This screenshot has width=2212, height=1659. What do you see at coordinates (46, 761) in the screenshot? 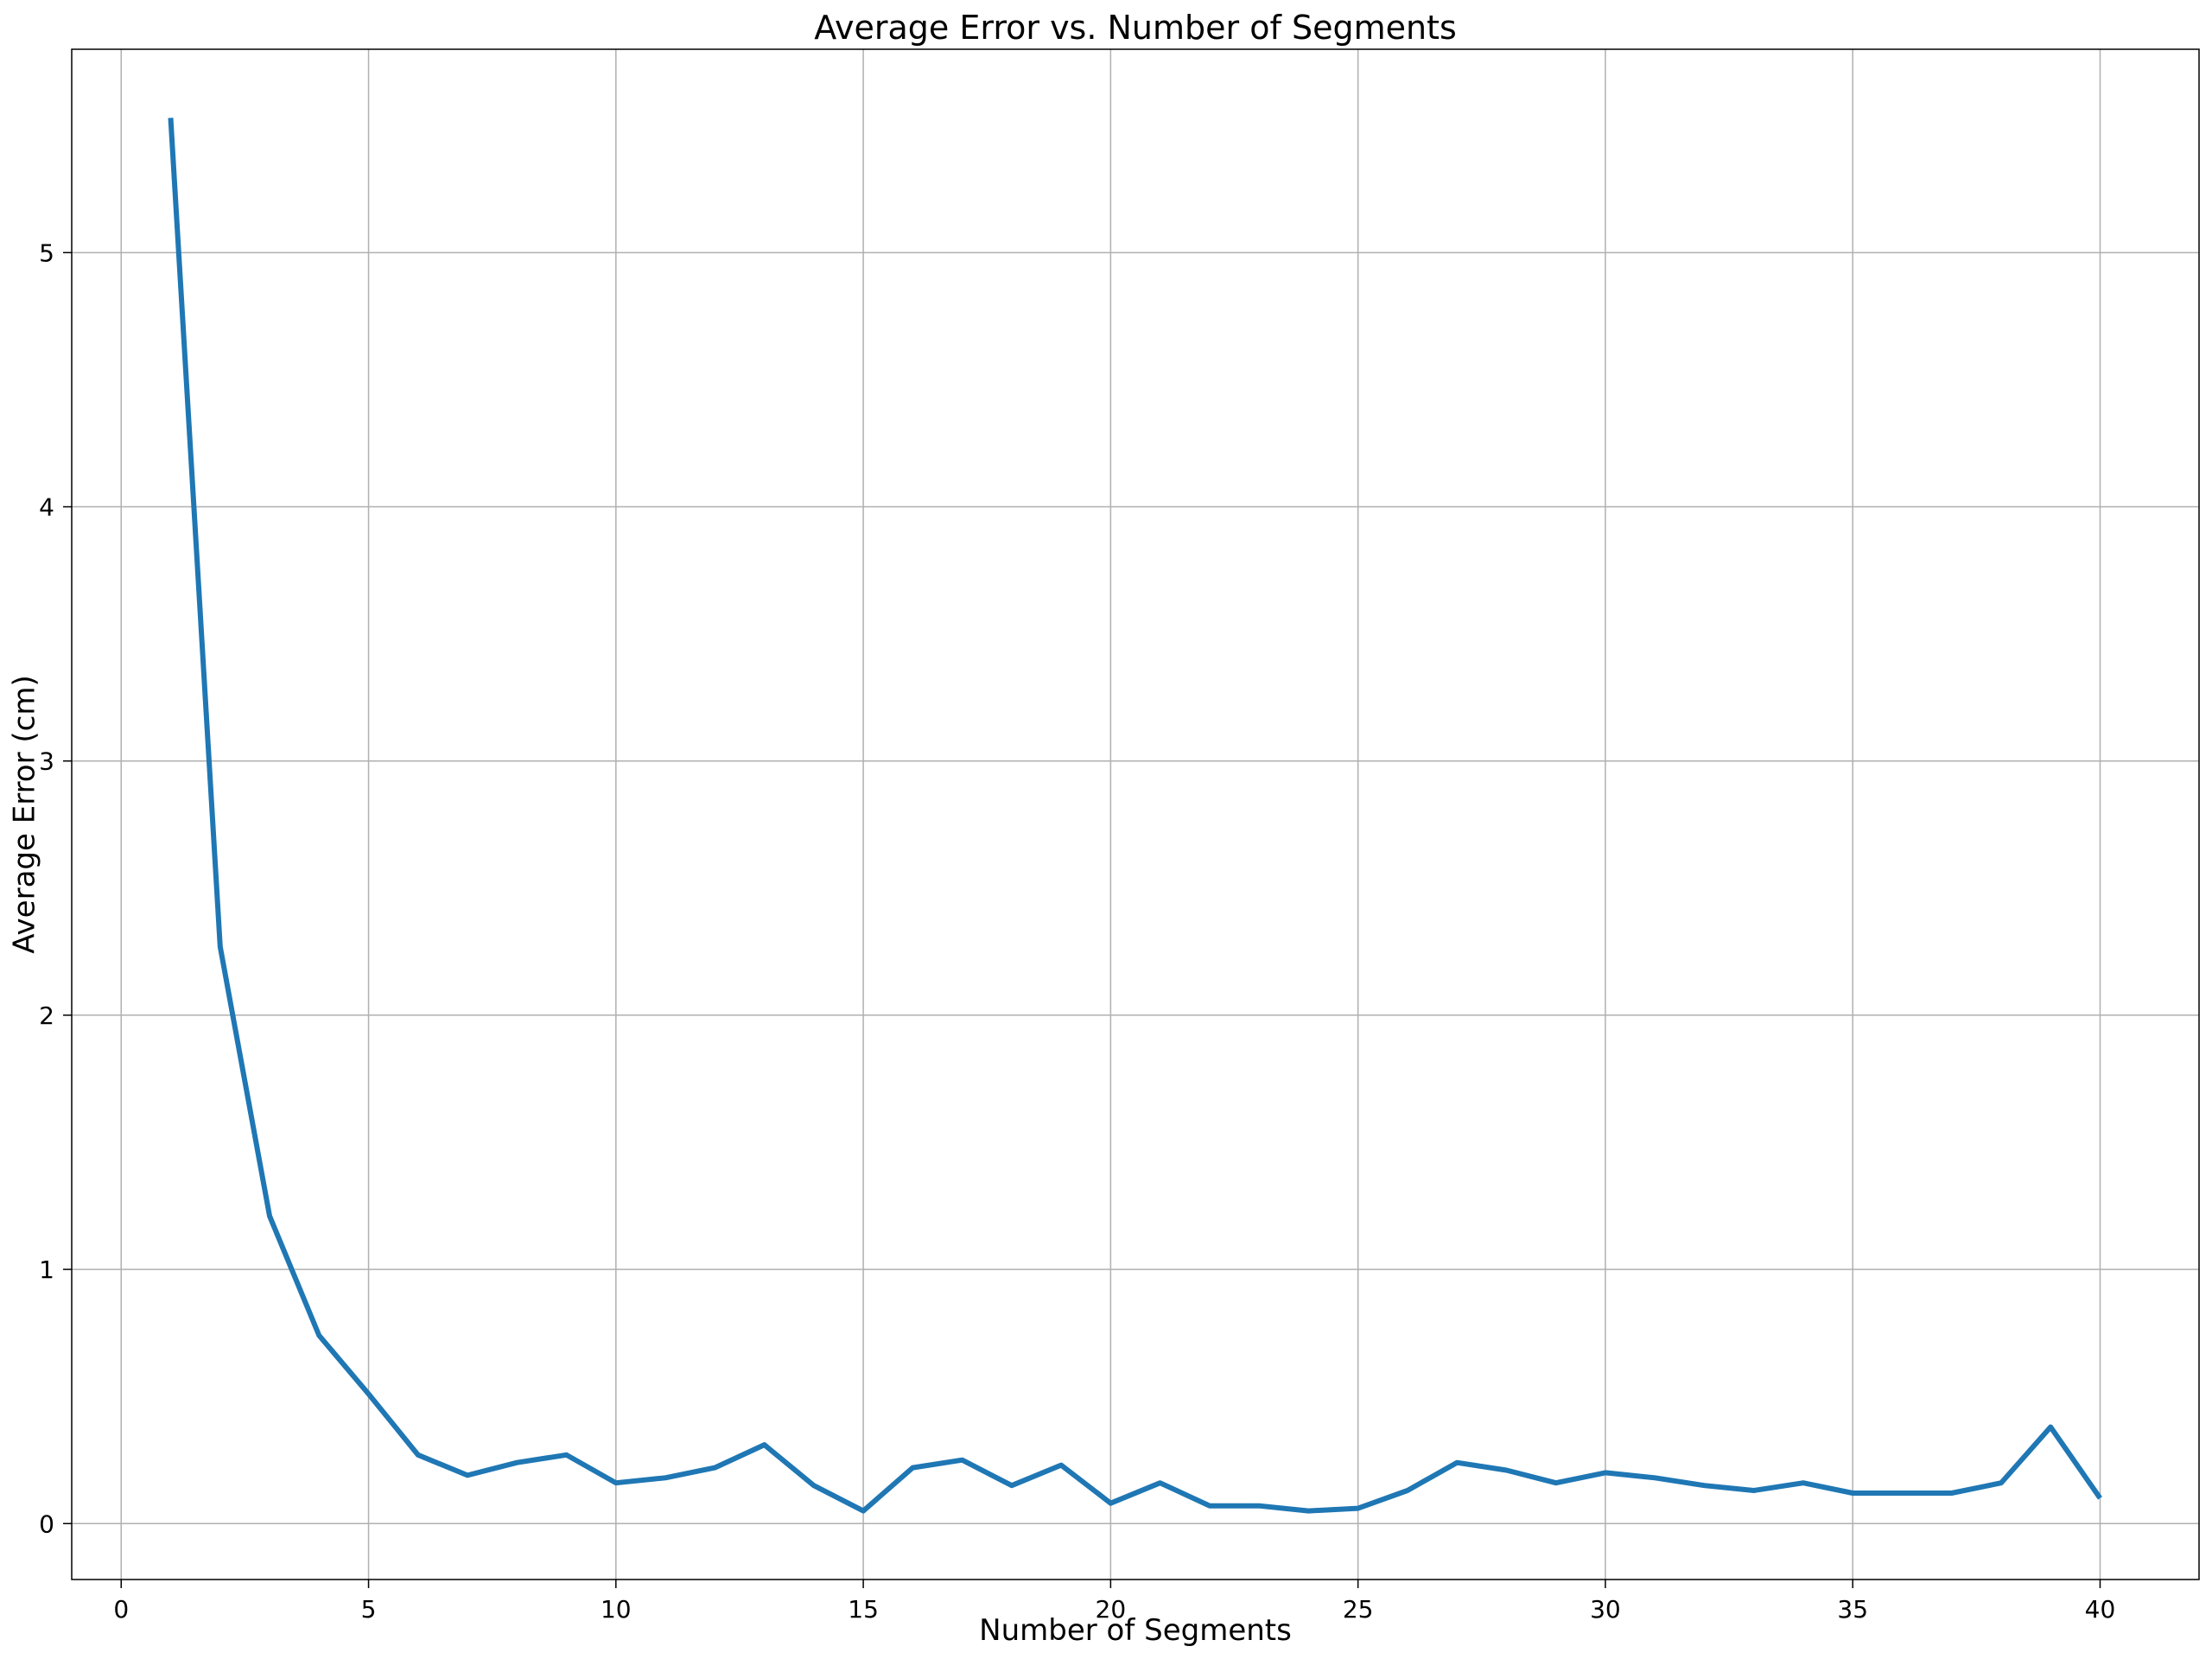
I see `y-tick-label: 3` at bounding box center [46, 761].